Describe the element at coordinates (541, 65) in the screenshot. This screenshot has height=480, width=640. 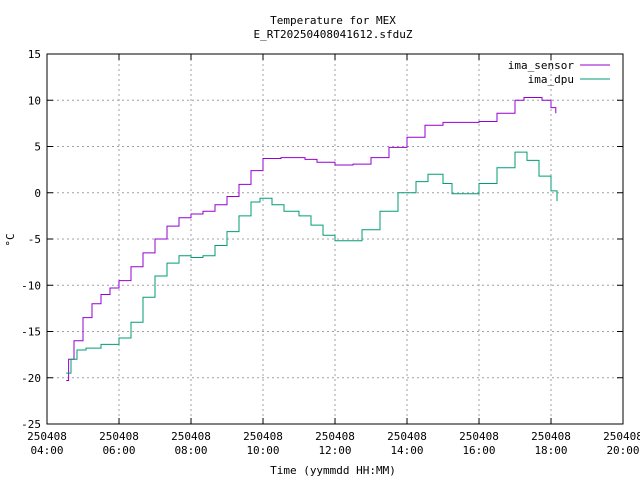
I see `legend-label-ima-sensor: ima_sensor` at that location.